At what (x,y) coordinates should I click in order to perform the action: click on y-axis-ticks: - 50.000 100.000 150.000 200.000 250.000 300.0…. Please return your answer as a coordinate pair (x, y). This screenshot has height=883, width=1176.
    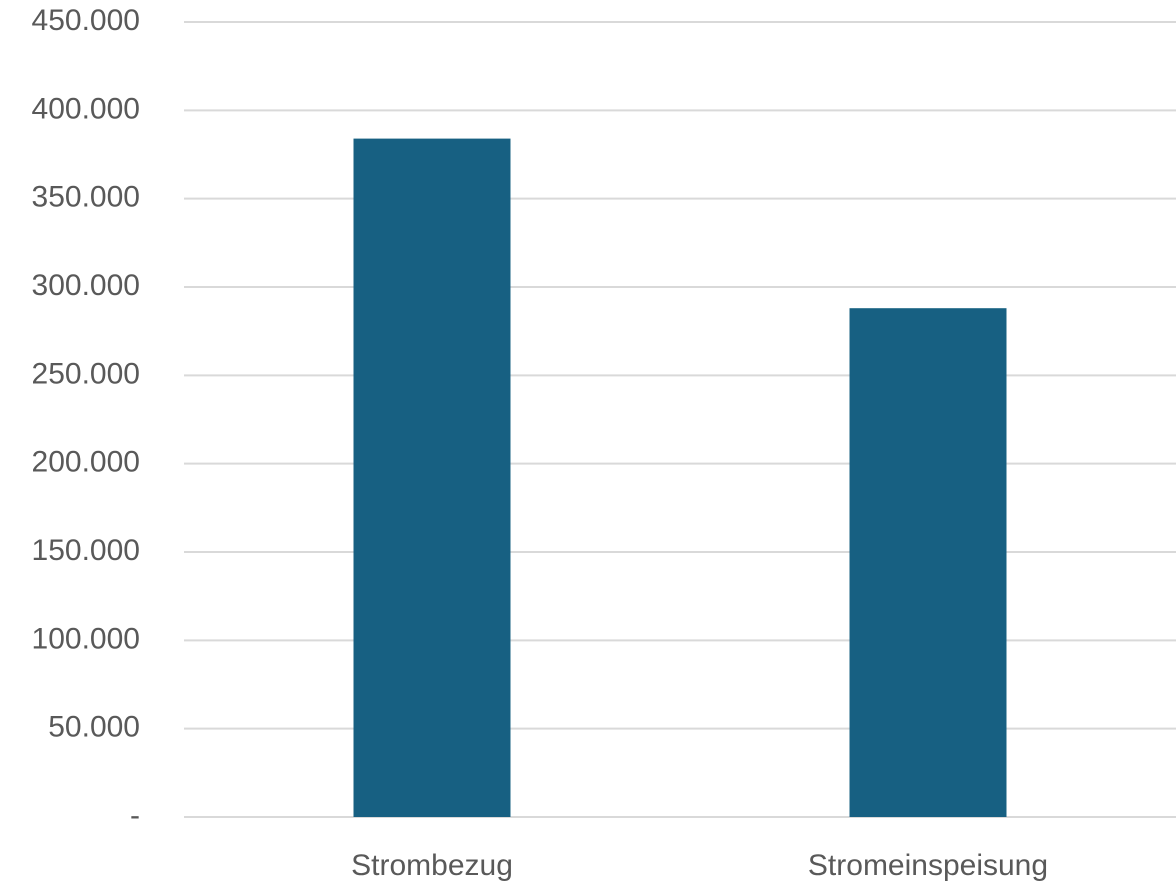
    Looking at the image, I should click on (86, 418).